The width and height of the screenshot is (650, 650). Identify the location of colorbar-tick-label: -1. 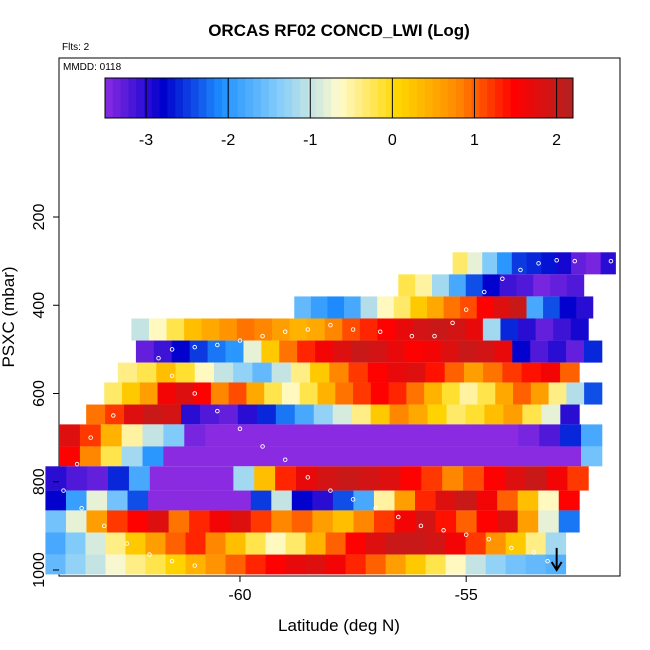
(310, 140).